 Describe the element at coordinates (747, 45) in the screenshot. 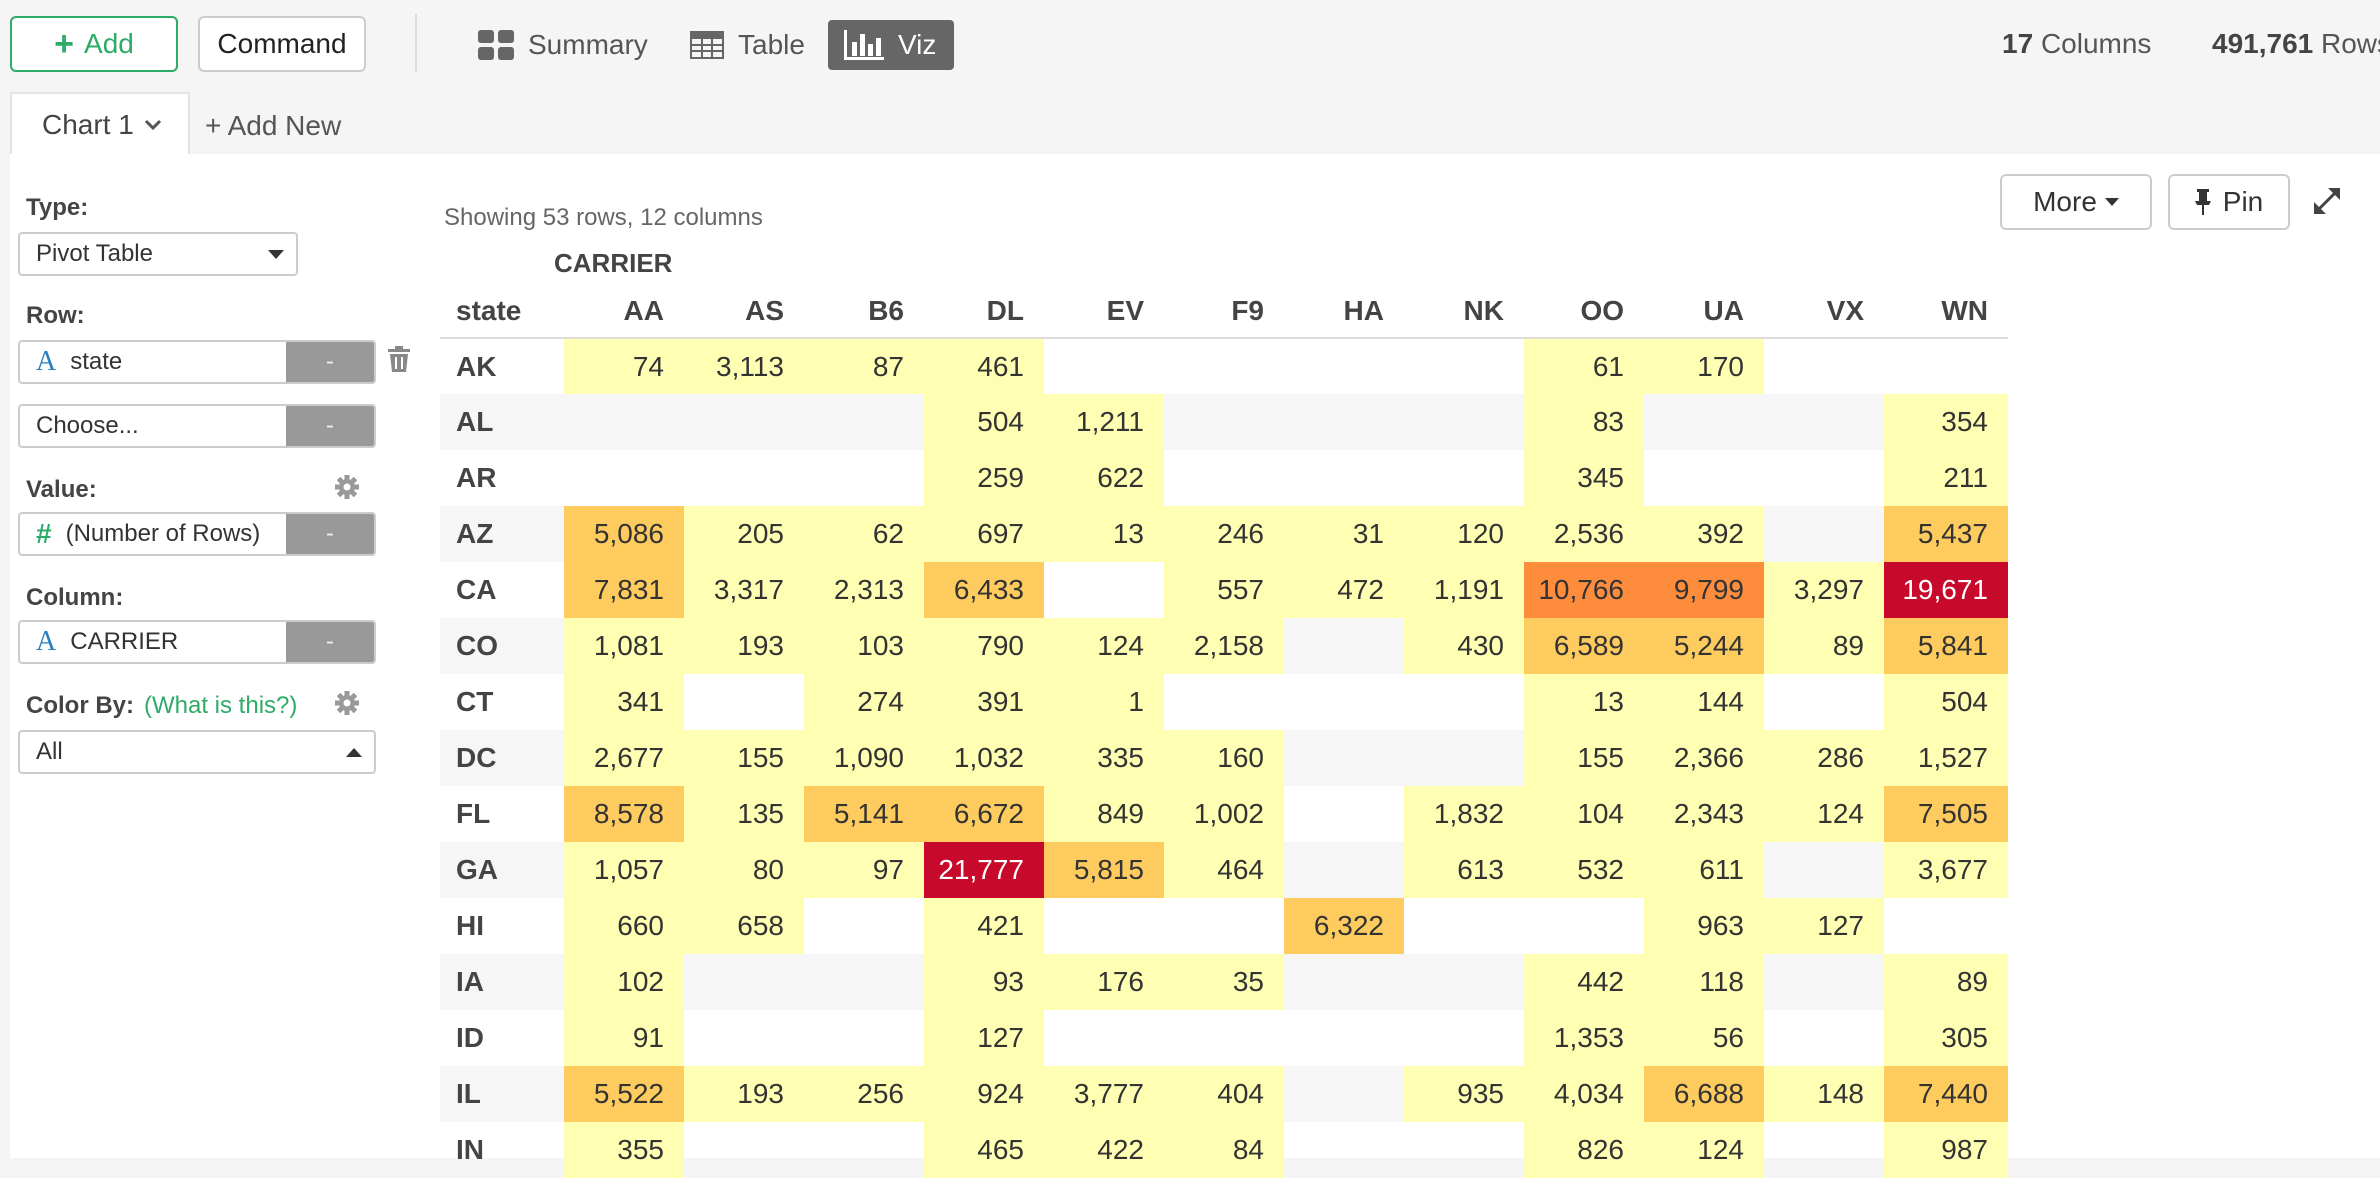

I see `mode-table-button: Table` at that location.